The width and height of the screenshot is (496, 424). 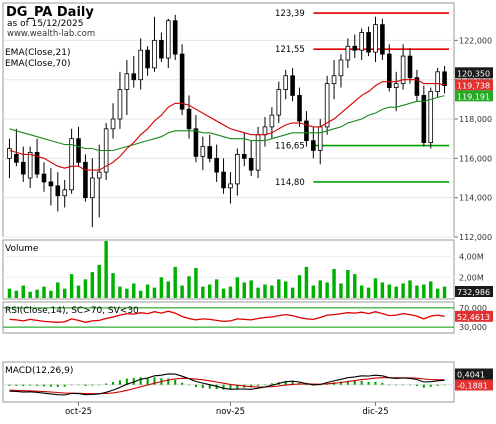 What do you see at coordinates (473, 317) in the screenshot?
I see `rsi-badge-label: 52,4613` at bounding box center [473, 317].